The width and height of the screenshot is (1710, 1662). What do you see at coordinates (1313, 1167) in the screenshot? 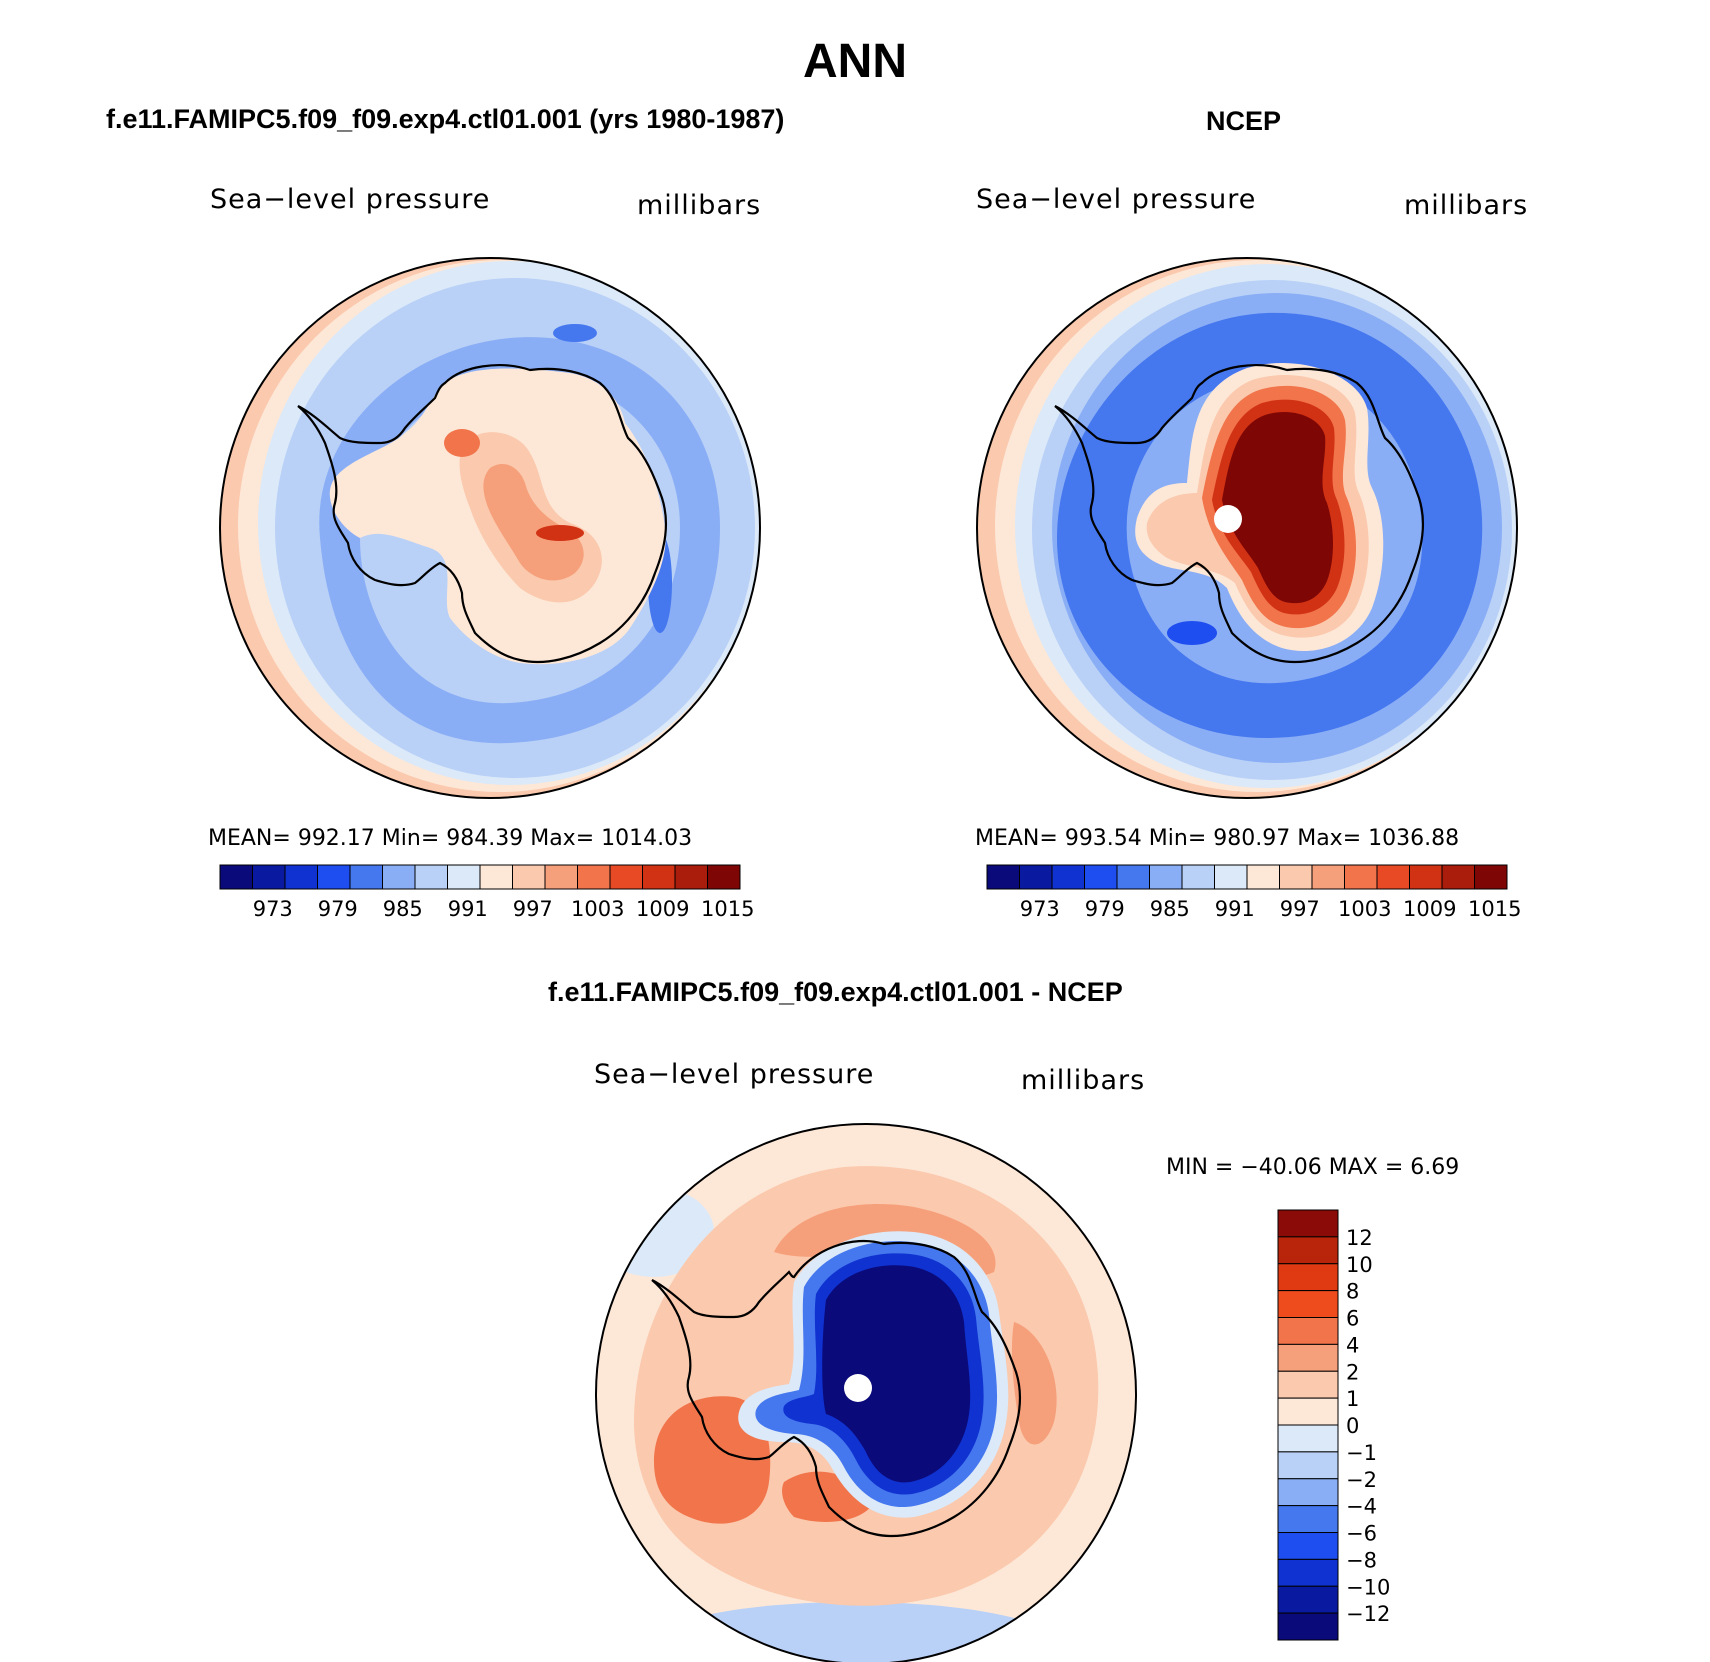
I see `panel-3-stats: MIN = −40.06 MAX = 6.69` at bounding box center [1313, 1167].